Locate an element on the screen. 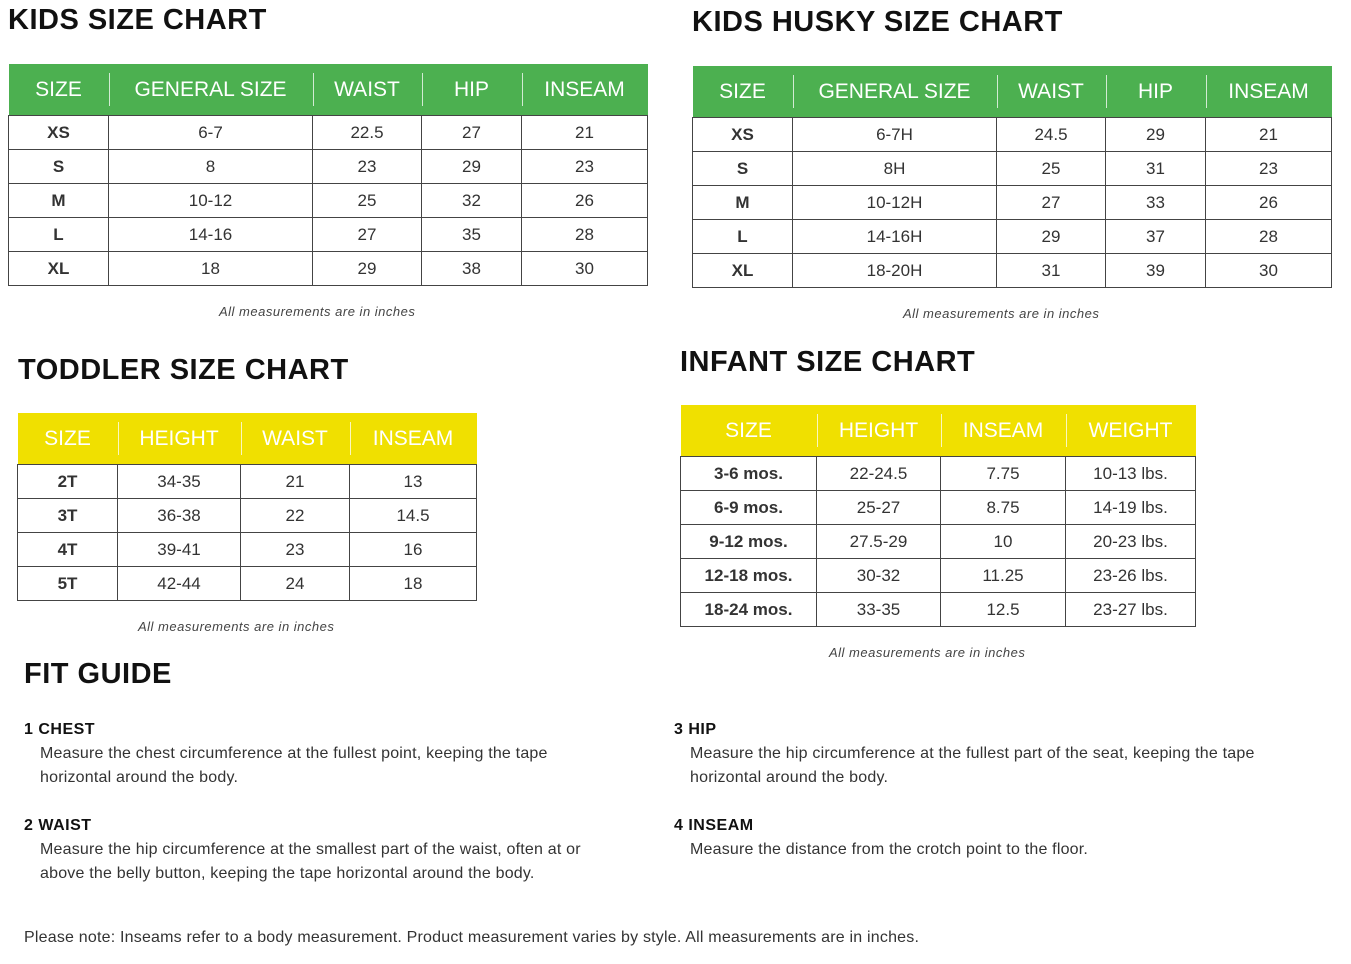  table-cell: 10-12 is located at coordinates (210, 200).